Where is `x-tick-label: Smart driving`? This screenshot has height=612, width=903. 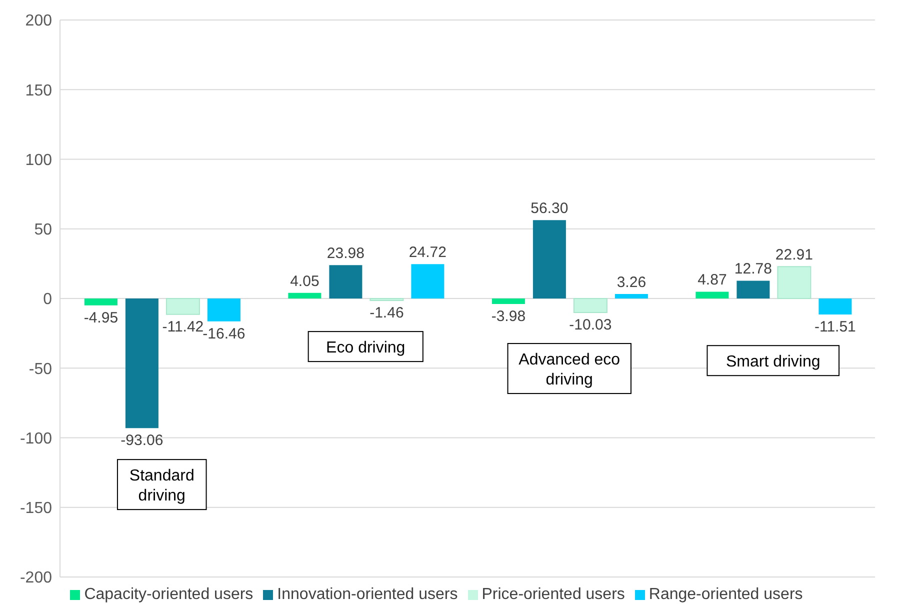 x-tick-label: Smart driving is located at coordinates (773, 362).